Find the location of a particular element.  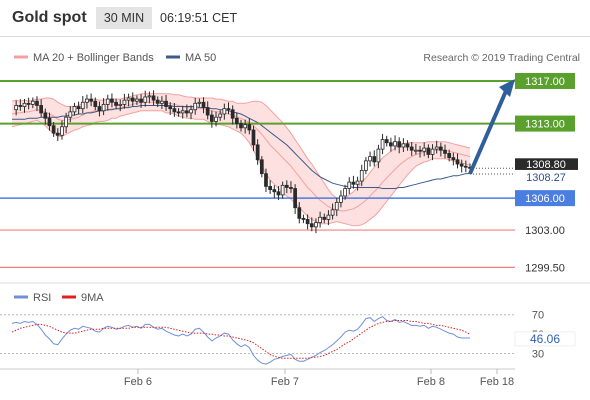

level-tag-1299-50: 1299.50 is located at coordinates (545, 268).